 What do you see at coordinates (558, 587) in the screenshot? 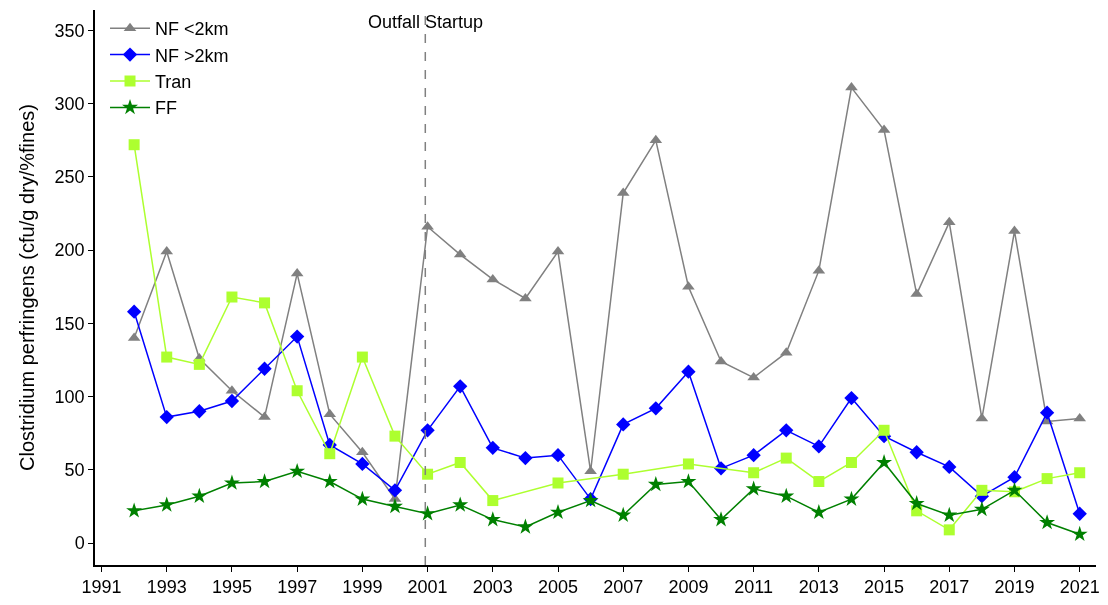
I see `x-tick-label: 2005` at bounding box center [558, 587].